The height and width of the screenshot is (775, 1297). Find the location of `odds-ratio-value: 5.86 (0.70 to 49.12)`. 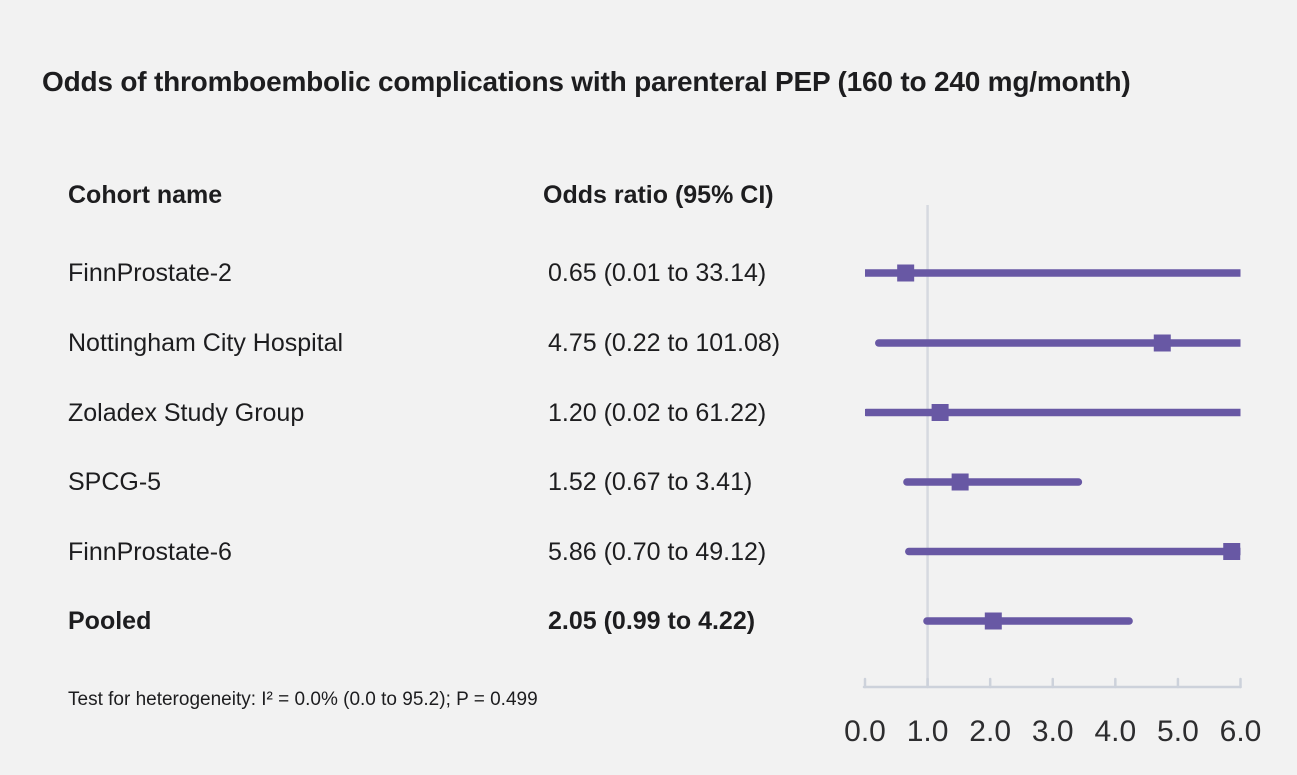

odds-ratio-value: 5.86 (0.70 to 49.12) is located at coordinates (657, 551).